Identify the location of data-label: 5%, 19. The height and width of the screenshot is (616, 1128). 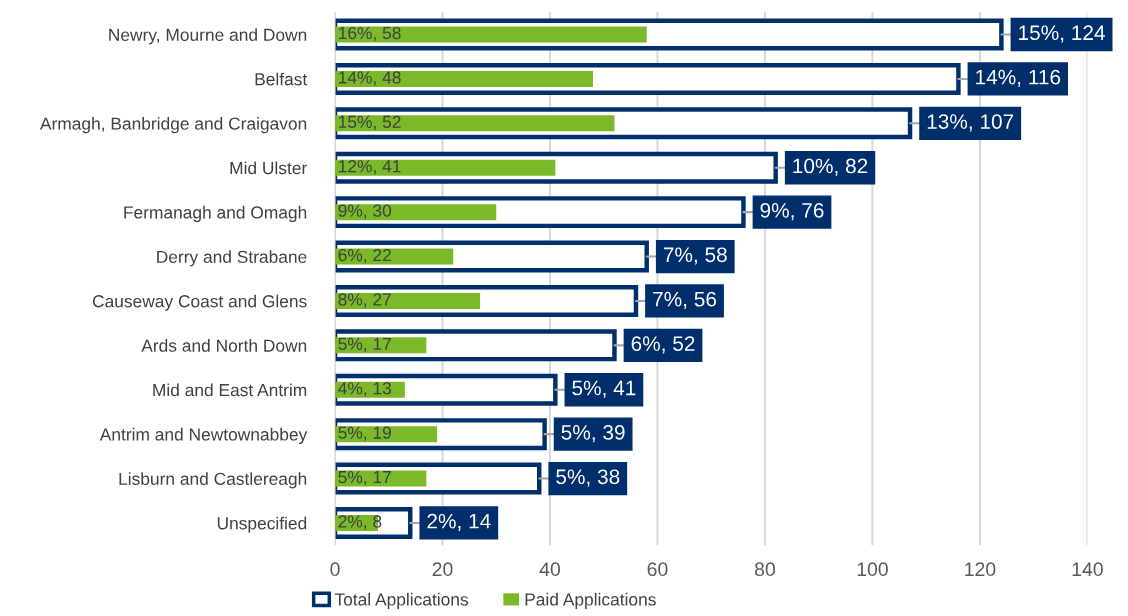
(364, 433).